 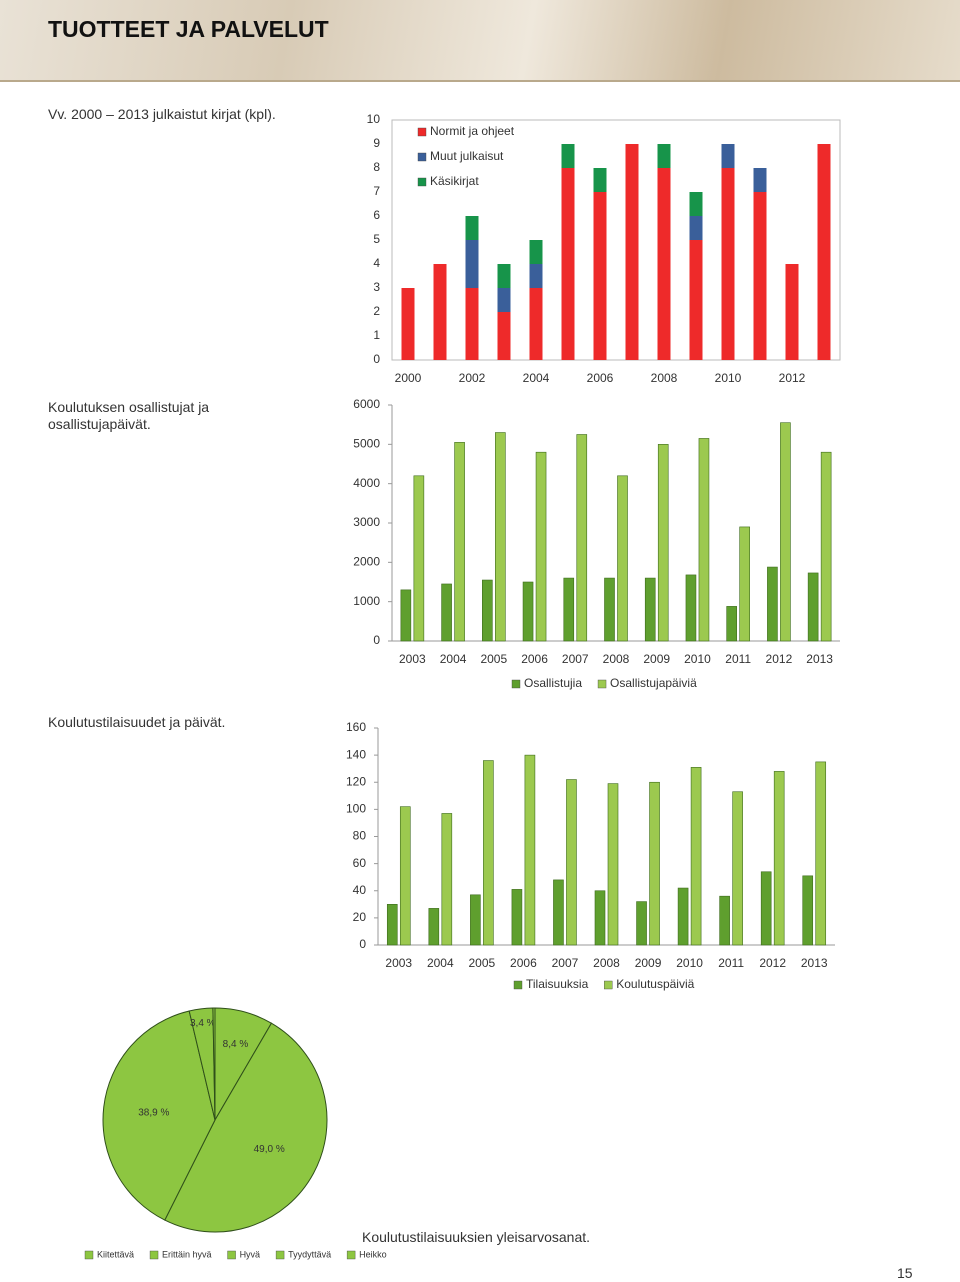 What do you see at coordinates (246, 1127) in the screenshot?
I see `pie-slice` at bounding box center [246, 1127].